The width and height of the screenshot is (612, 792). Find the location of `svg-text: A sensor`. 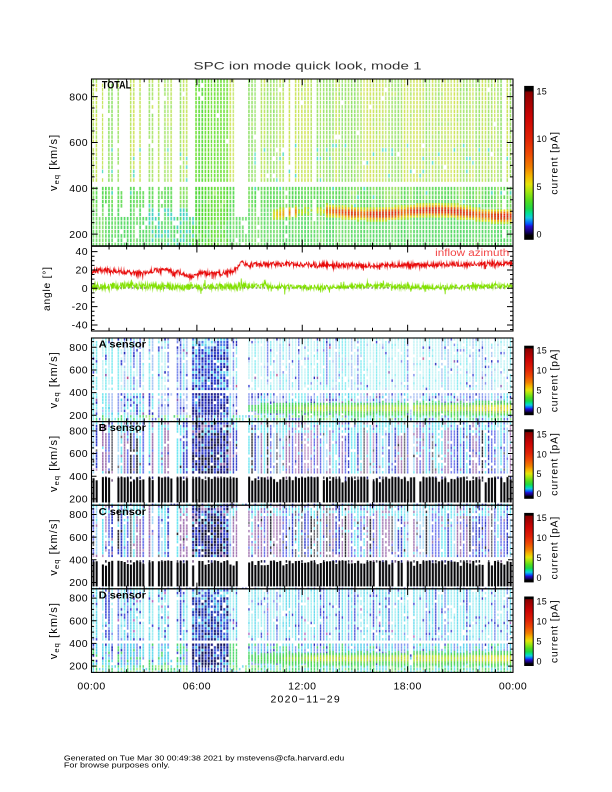

svg-text: A sensor is located at coordinates (122, 345).